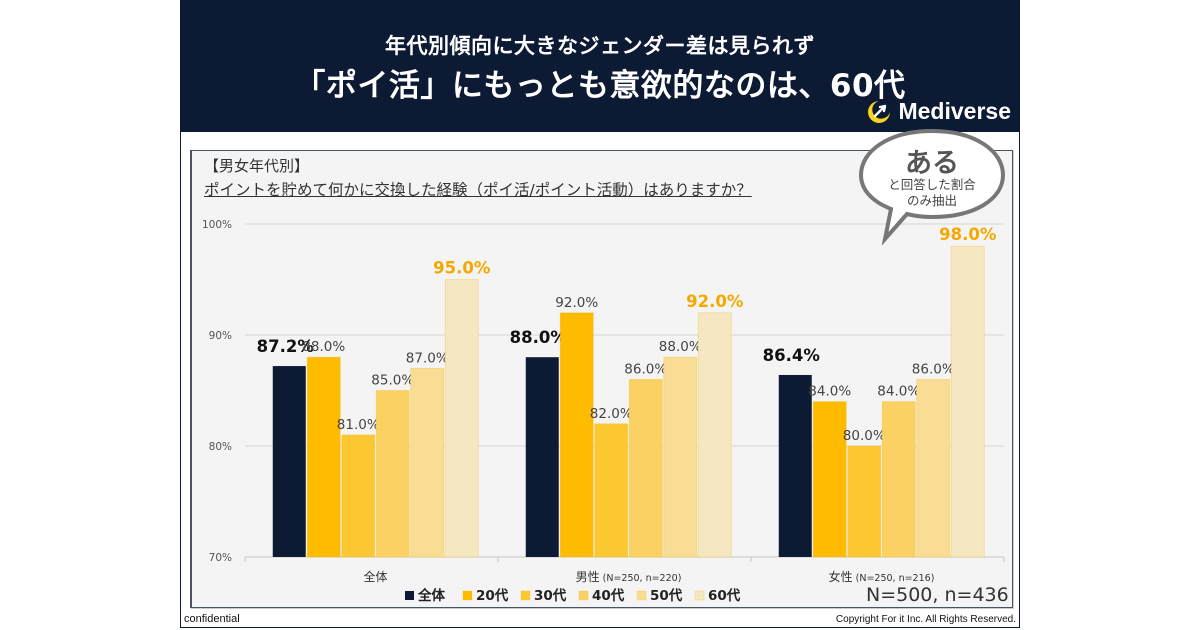  What do you see at coordinates (600, 86) in the screenshot?
I see `header-title: 「ポイ活」にもっとも意欲的なのは、60代` at bounding box center [600, 86].